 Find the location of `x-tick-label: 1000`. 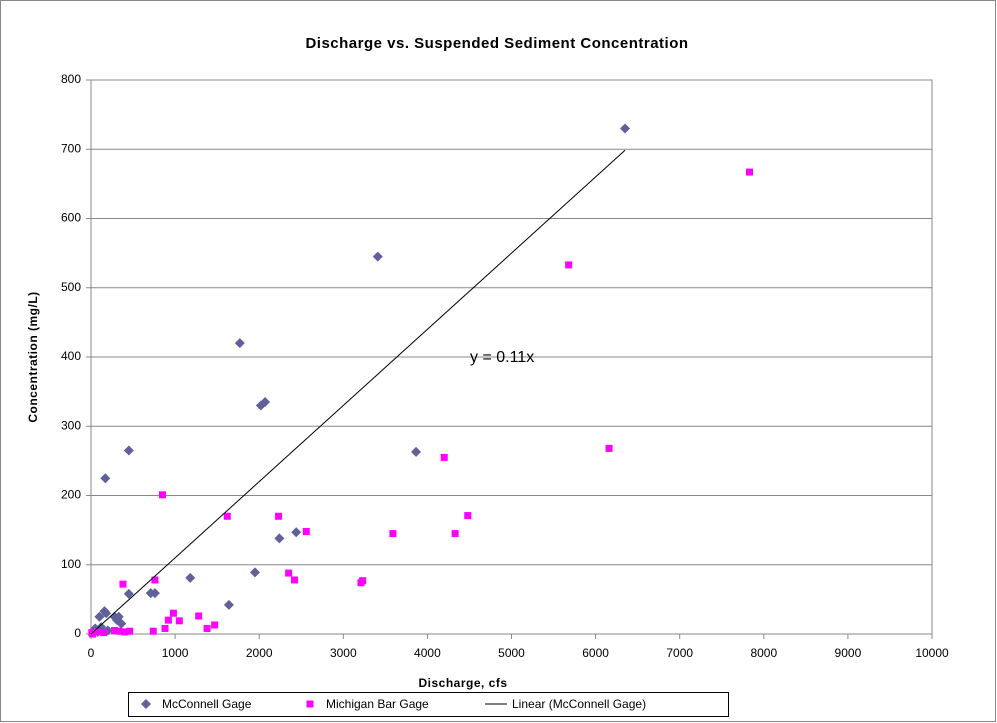

x-tick-label: 1000 is located at coordinates (175, 653).